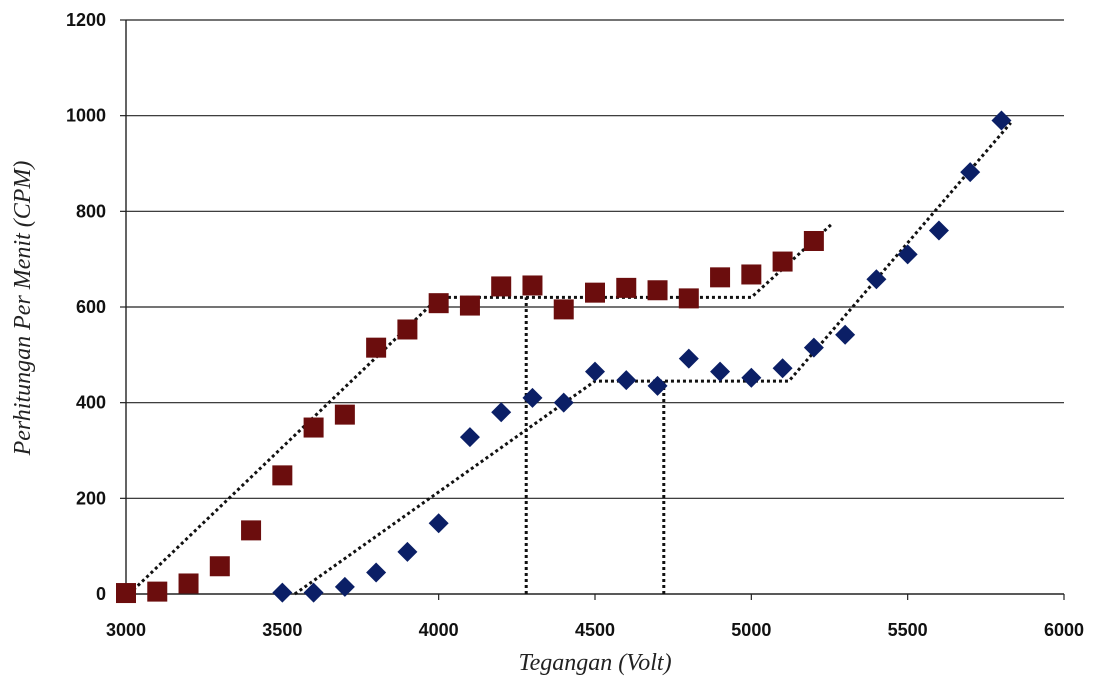  Describe the element at coordinates (101, 594) in the screenshot. I see `y-tick-label-0: 0` at that location.